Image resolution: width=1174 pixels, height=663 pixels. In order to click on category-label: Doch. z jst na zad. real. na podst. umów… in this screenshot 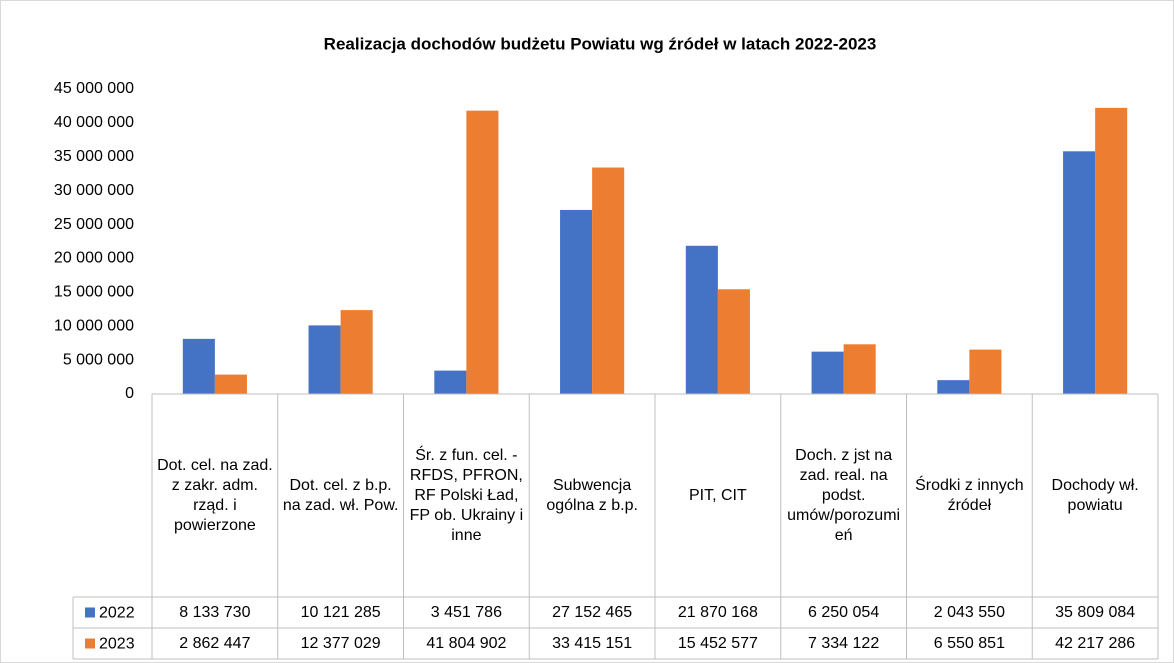, I will do `click(844, 495)`.